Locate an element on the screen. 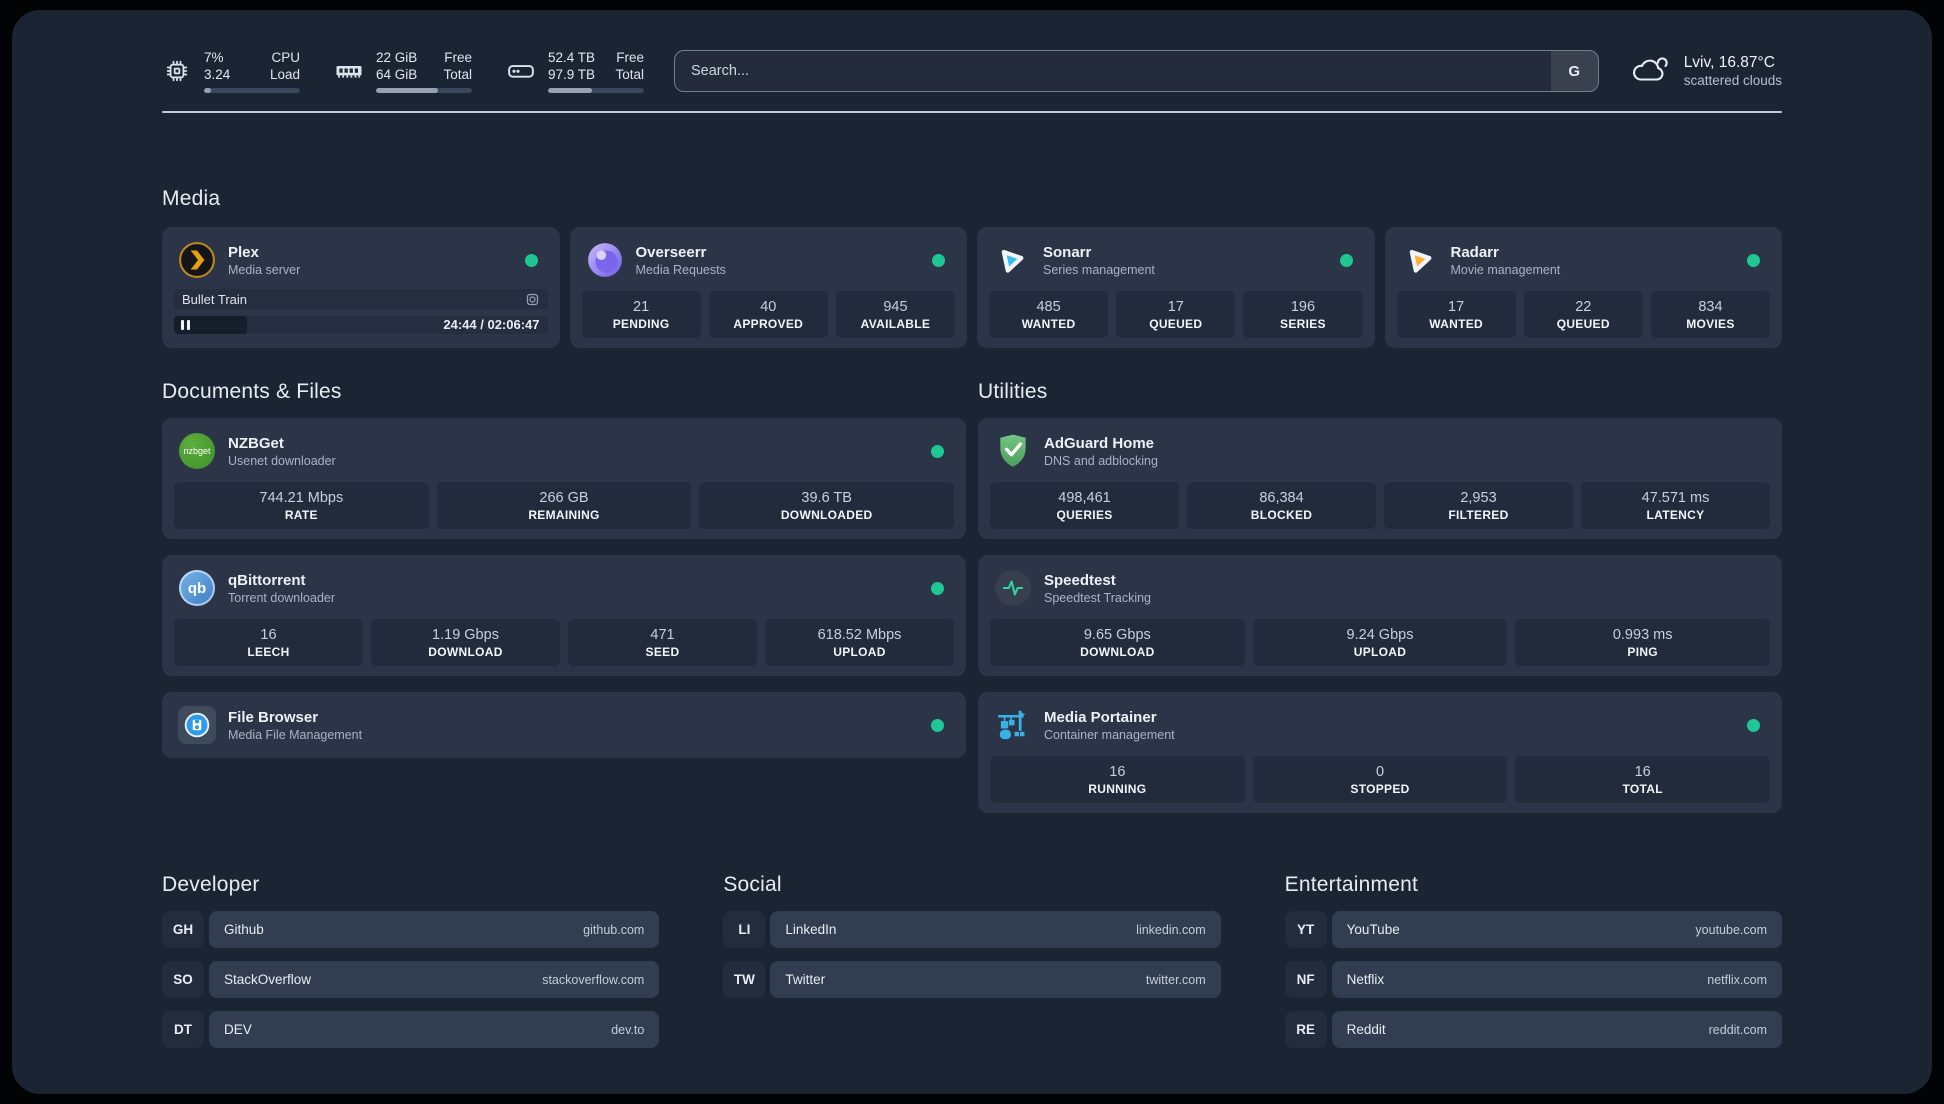 This screenshot has width=1944, height=1104. cpu-load-value: 3.24 is located at coordinates (217, 75).